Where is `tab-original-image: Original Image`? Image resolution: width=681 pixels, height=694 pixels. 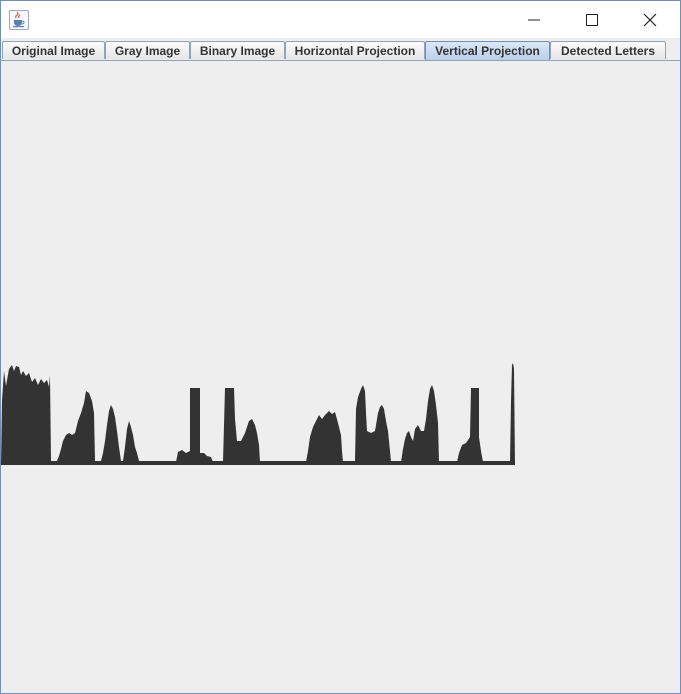 tab-original-image: Original Image is located at coordinates (53, 50).